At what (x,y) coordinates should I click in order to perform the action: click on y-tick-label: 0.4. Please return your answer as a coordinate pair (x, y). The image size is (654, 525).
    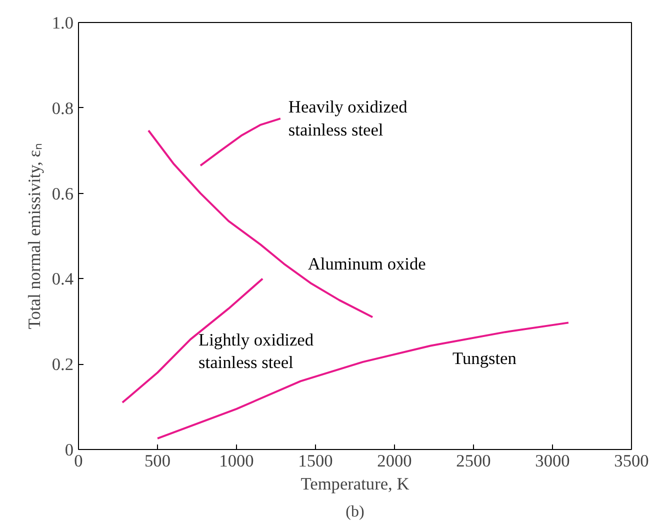
    Looking at the image, I should click on (63, 279).